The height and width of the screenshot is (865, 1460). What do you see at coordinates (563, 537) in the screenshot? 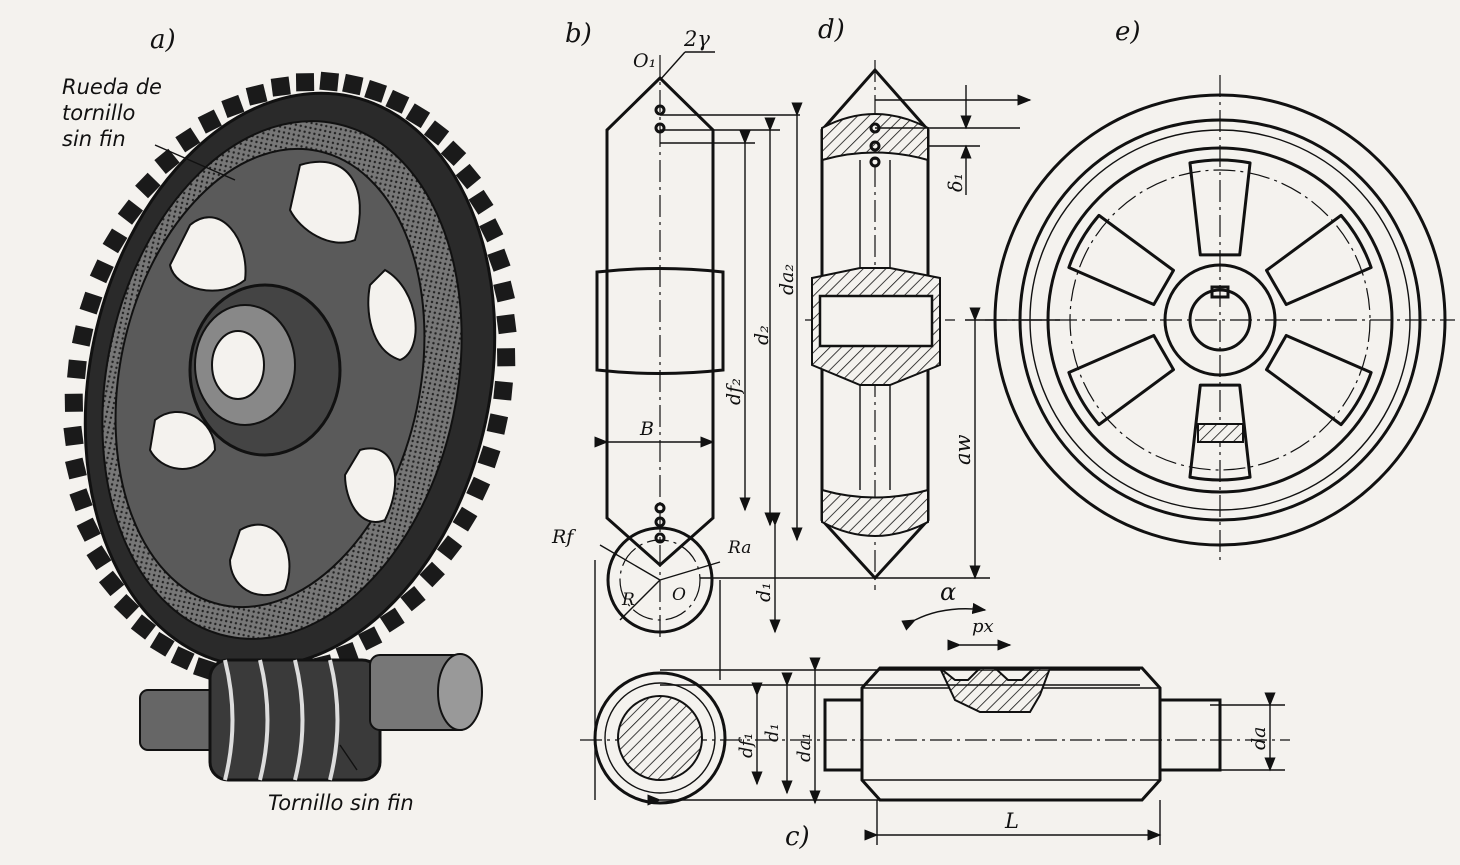
I see `dim-rf: Rf` at bounding box center [563, 537].